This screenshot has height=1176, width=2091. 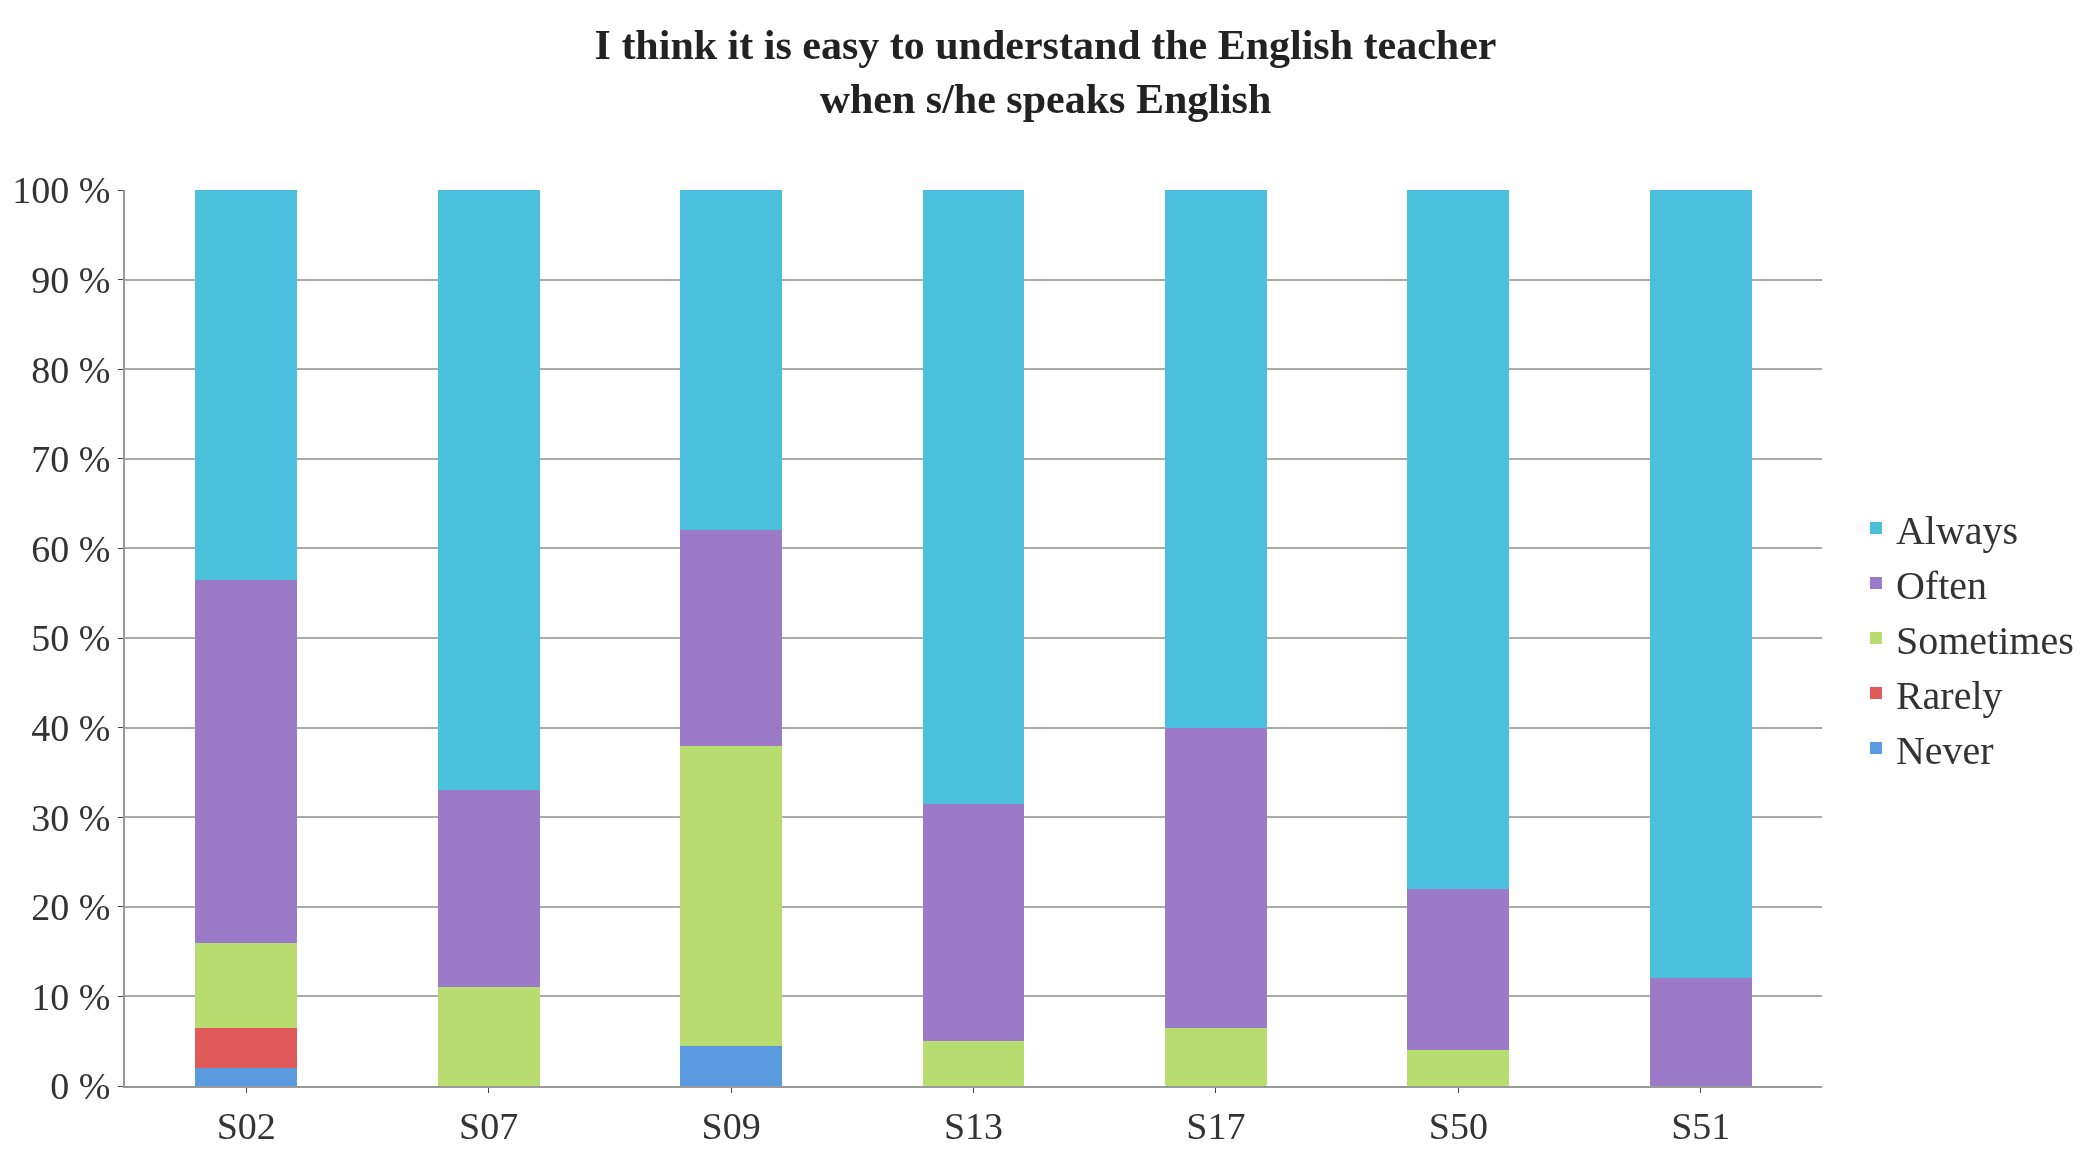 What do you see at coordinates (1957, 530) in the screenshot?
I see `legend-label: Always` at bounding box center [1957, 530].